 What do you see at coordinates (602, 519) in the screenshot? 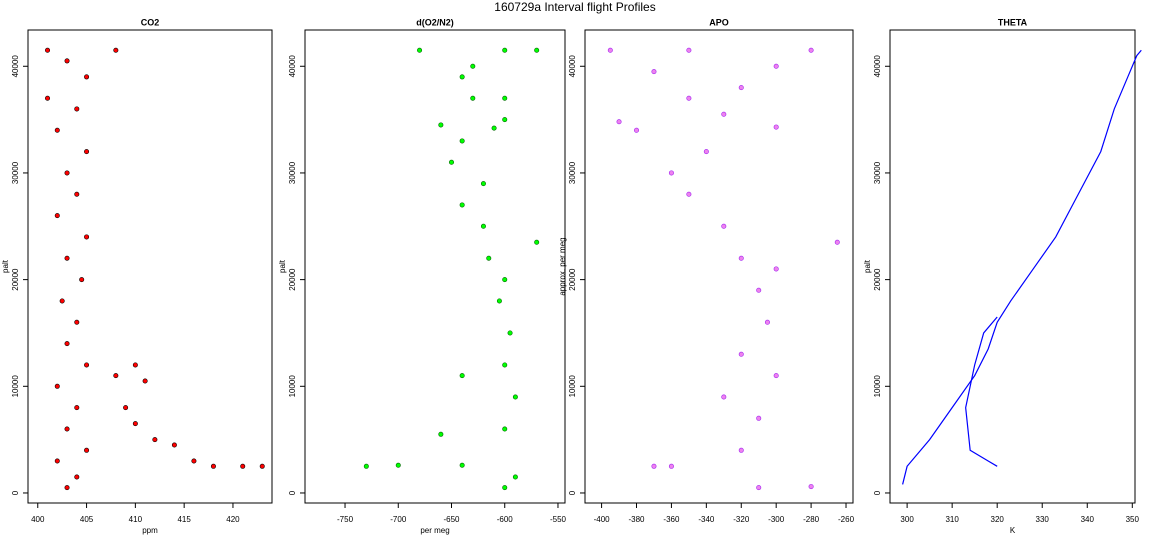
I see `x-tick-label: -400` at bounding box center [602, 519].